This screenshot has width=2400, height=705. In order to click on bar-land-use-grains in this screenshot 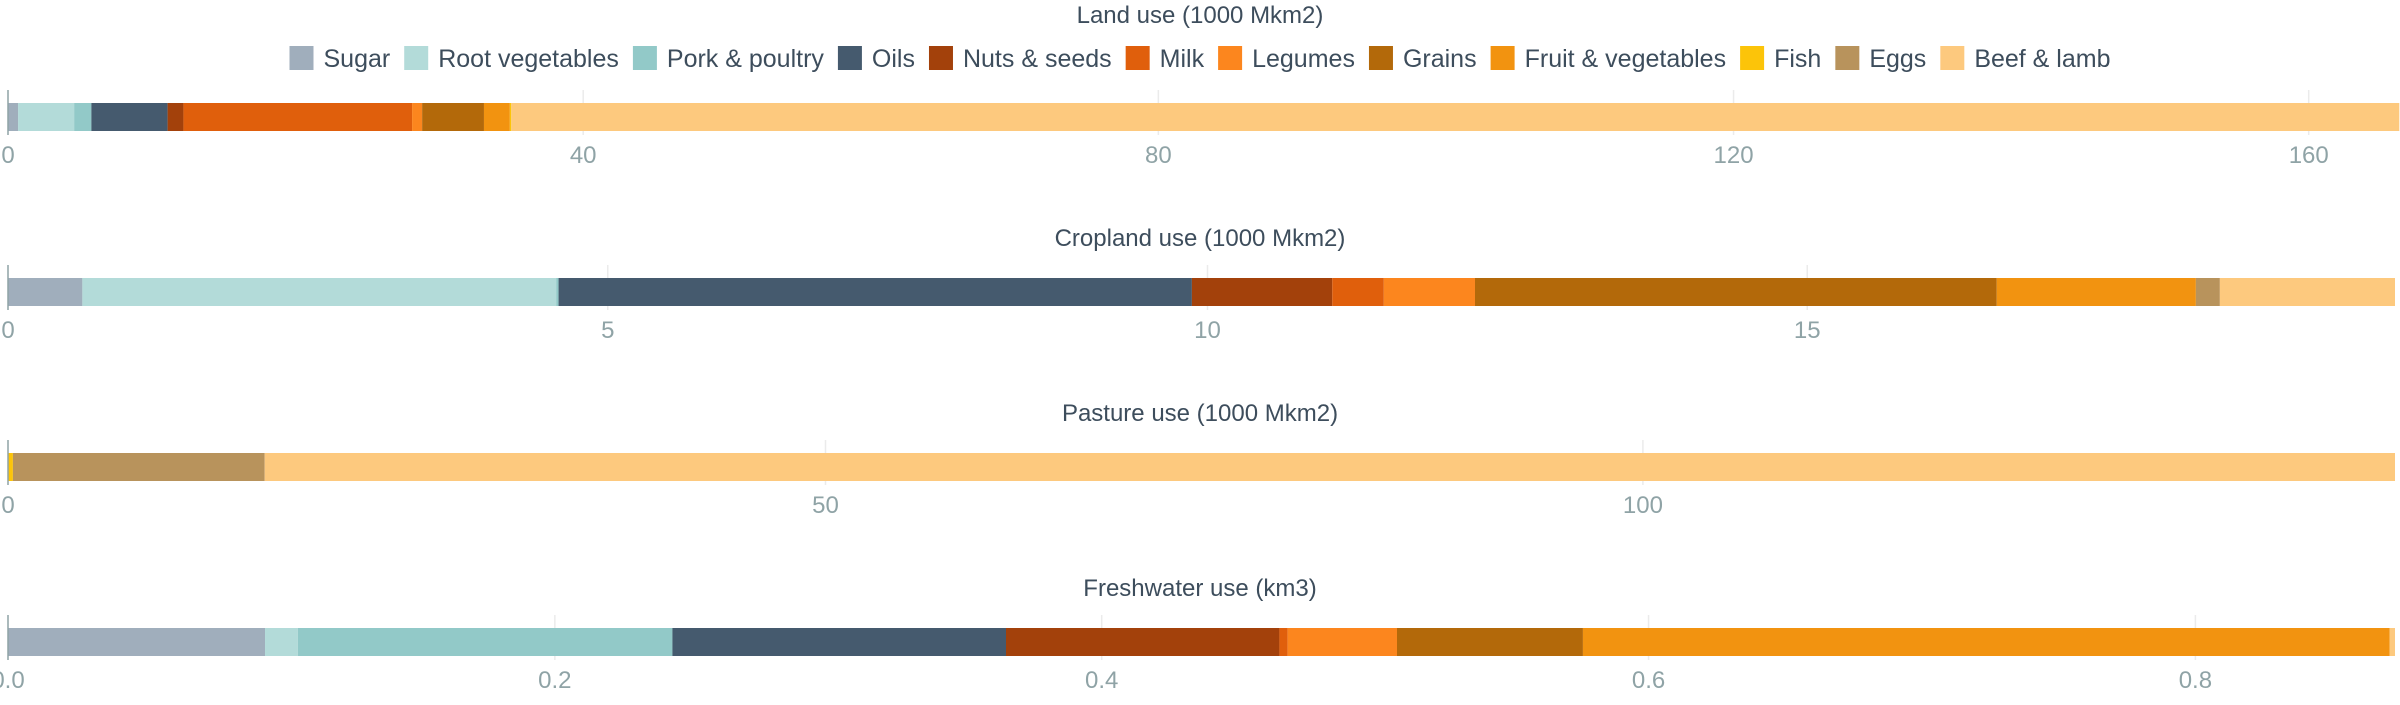, I will do `click(453, 117)`.